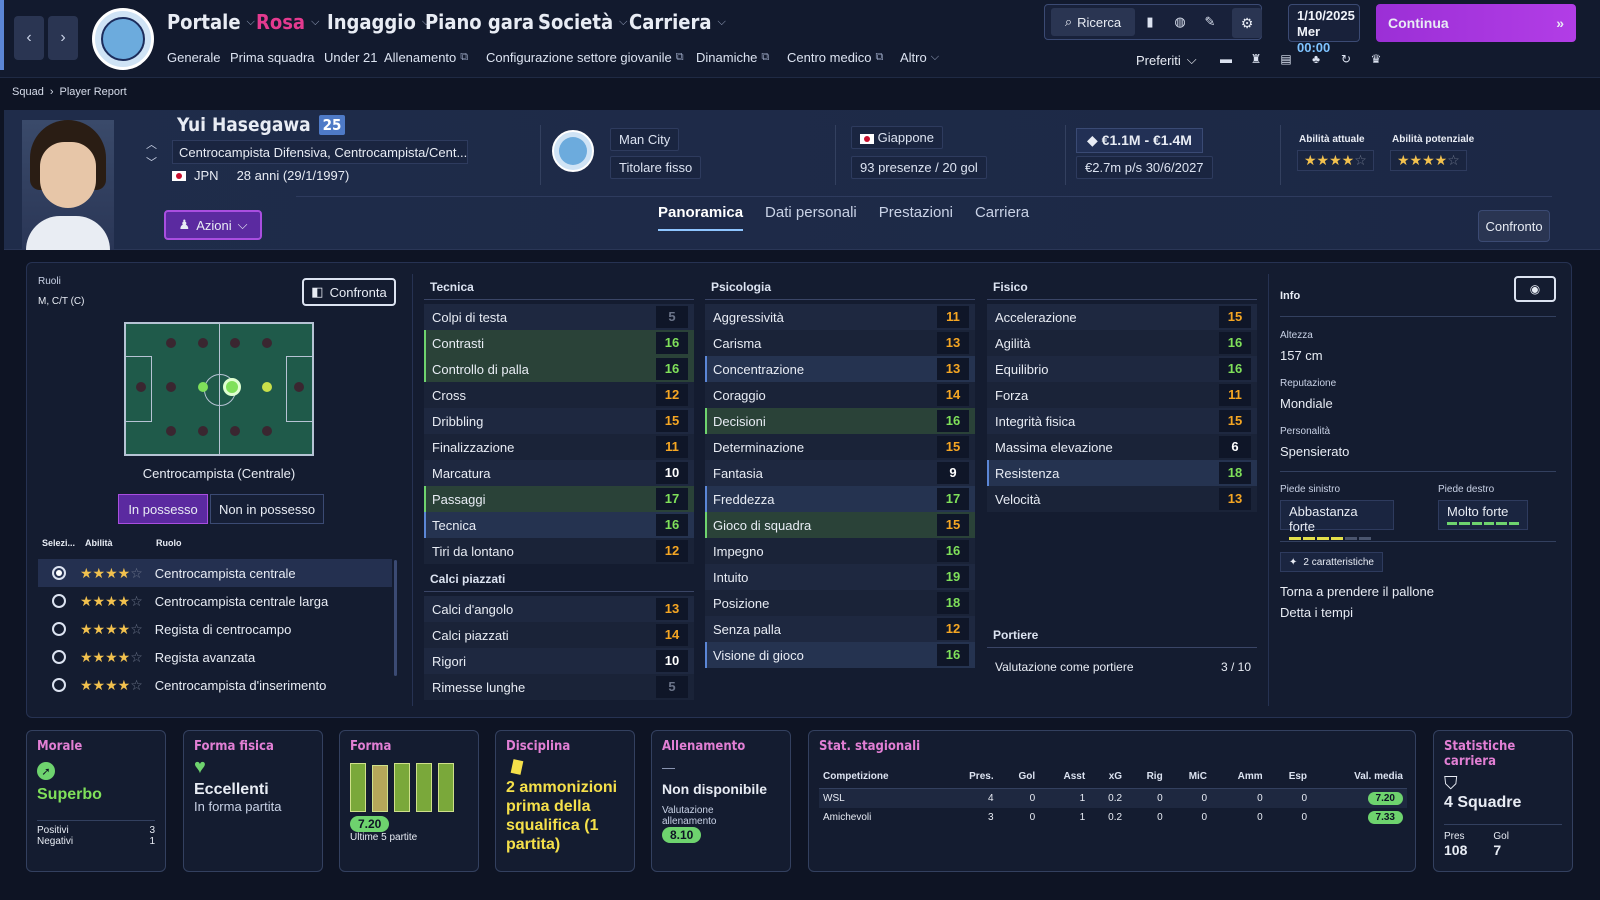  Describe the element at coordinates (559, 687) in the screenshot. I see `attribute-row: Rimesse lunghe 5` at that location.